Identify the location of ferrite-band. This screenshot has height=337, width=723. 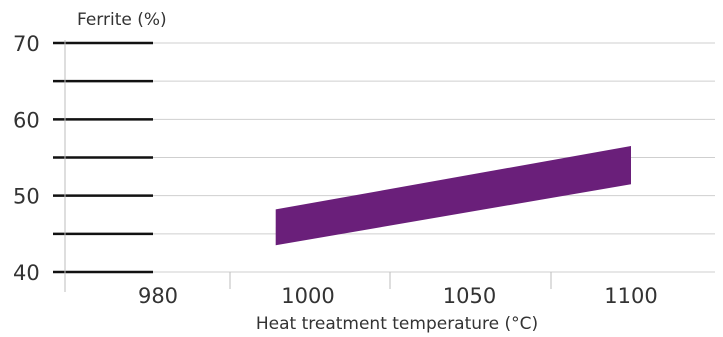
(453, 196).